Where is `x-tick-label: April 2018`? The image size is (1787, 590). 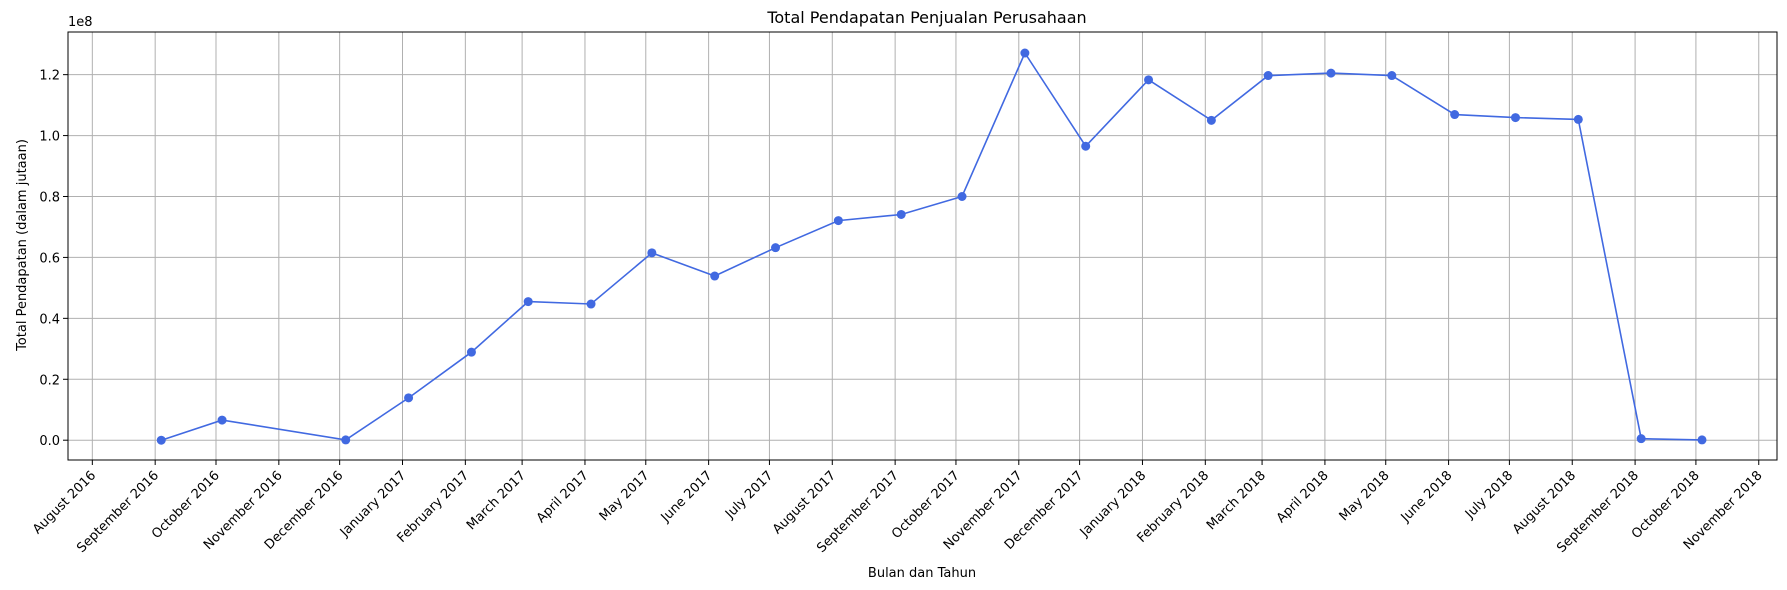 x-tick-label: April 2018 is located at coordinates (1303, 497).